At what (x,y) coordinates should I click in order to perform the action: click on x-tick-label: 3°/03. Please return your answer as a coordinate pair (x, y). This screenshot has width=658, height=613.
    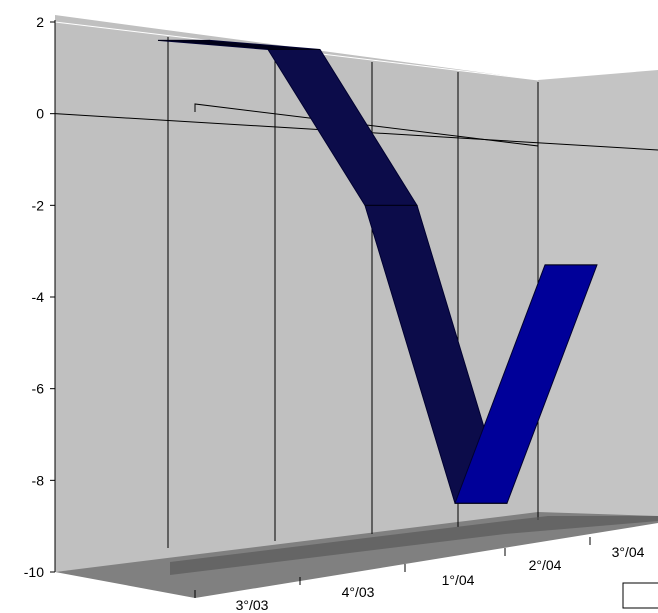
    Looking at the image, I should click on (252, 605).